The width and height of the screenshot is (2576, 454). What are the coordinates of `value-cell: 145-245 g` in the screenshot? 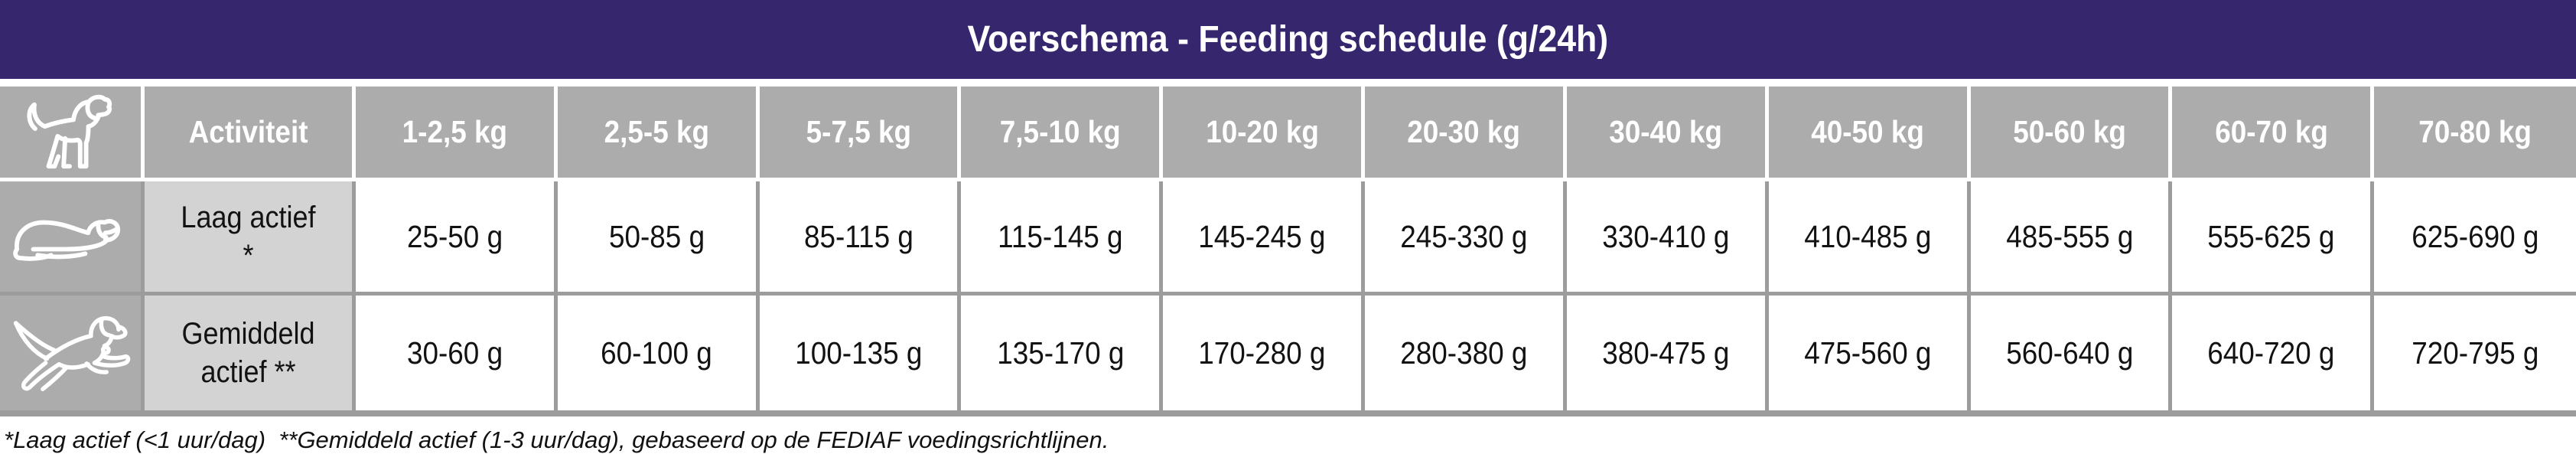 It's located at (1265, 238).